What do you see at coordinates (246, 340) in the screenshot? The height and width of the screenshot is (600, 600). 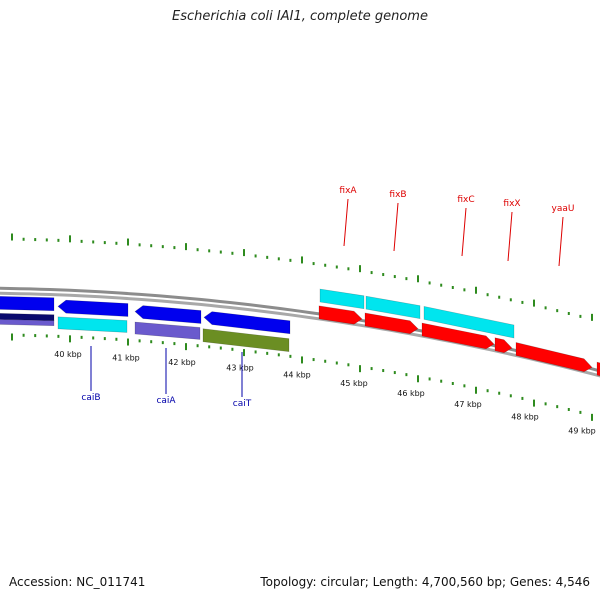 I see `cds-caiT` at bounding box center [246, 340].